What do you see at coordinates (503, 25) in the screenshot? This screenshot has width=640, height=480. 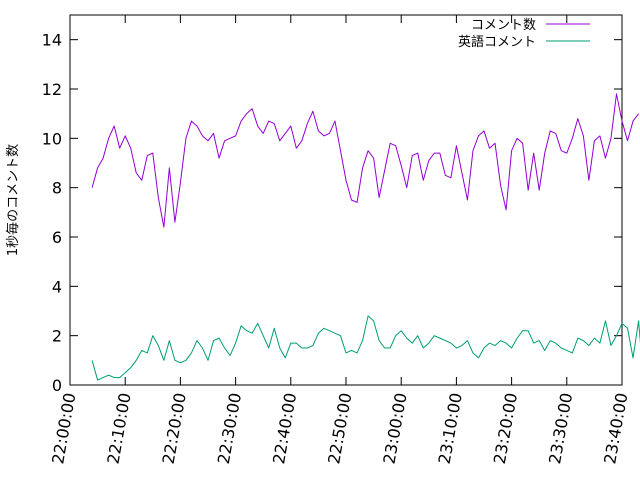 I see `legend-label-0: コメント数` at bounding box center [503, 25].